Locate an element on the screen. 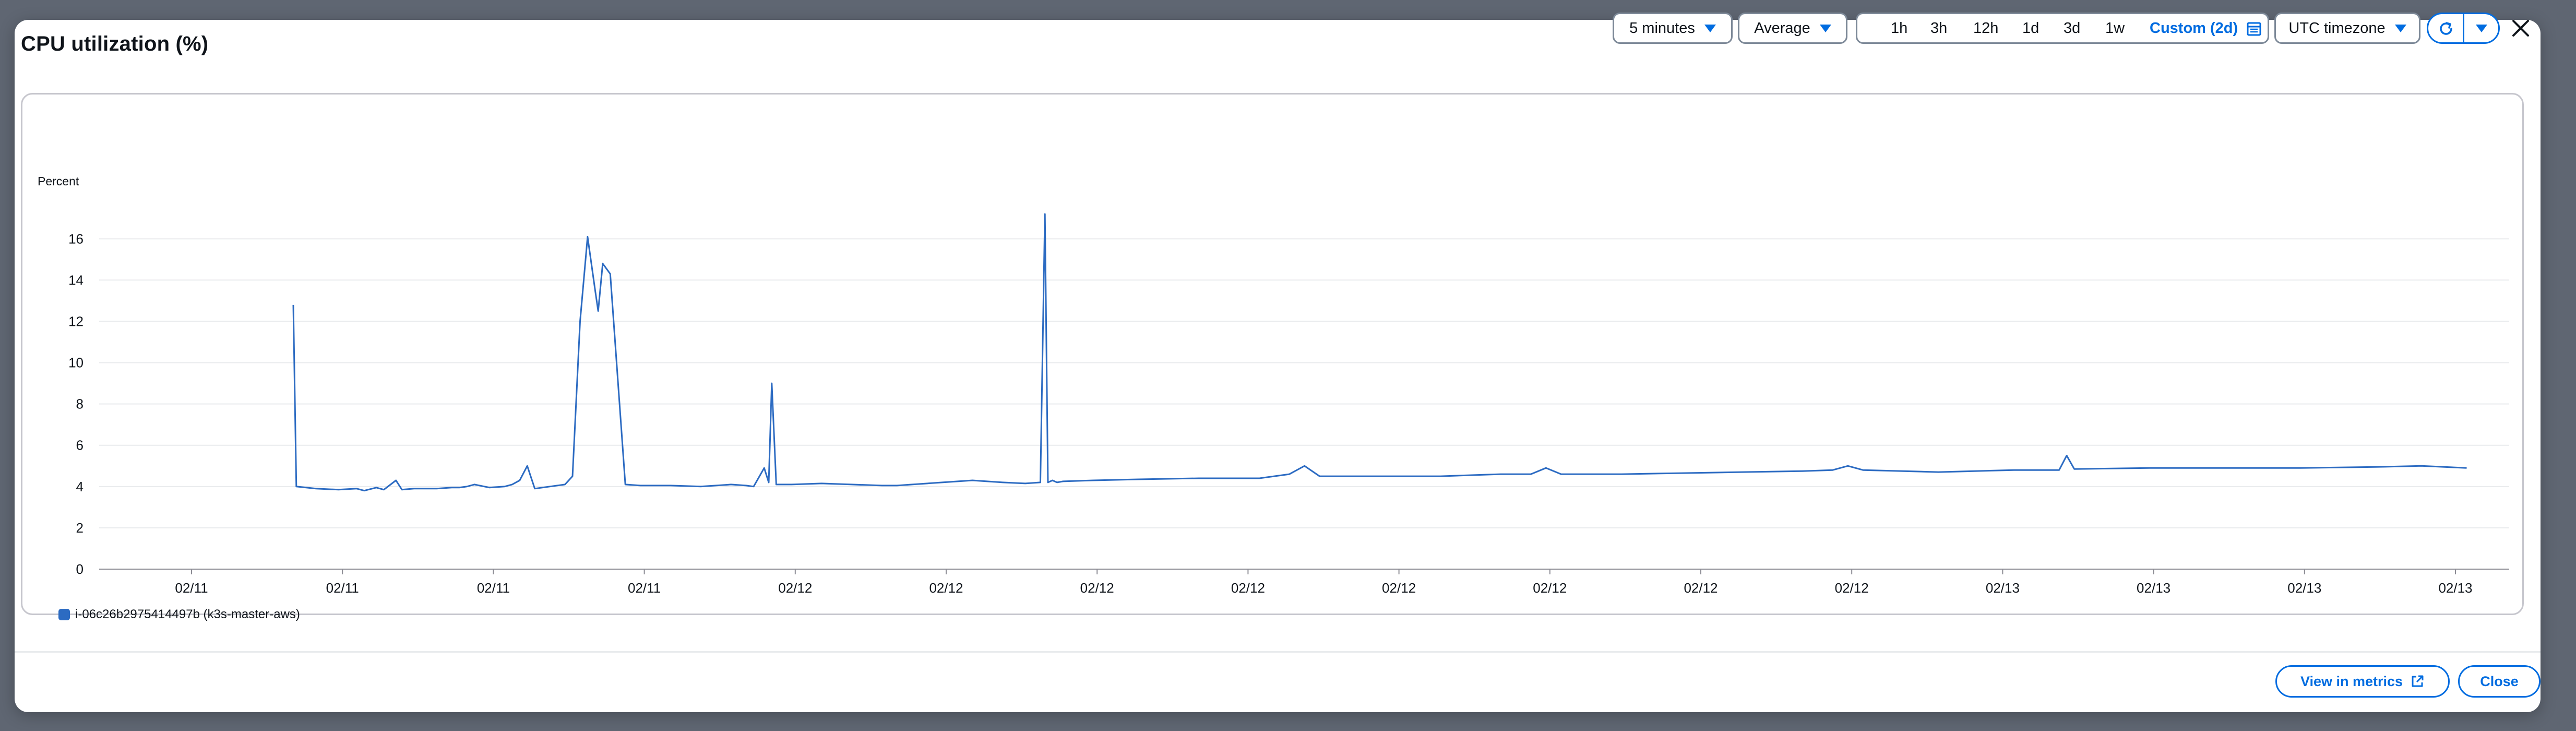 This screenshot has height=731, width=2576. refresh-divider is located at coordinates (2463, 28).